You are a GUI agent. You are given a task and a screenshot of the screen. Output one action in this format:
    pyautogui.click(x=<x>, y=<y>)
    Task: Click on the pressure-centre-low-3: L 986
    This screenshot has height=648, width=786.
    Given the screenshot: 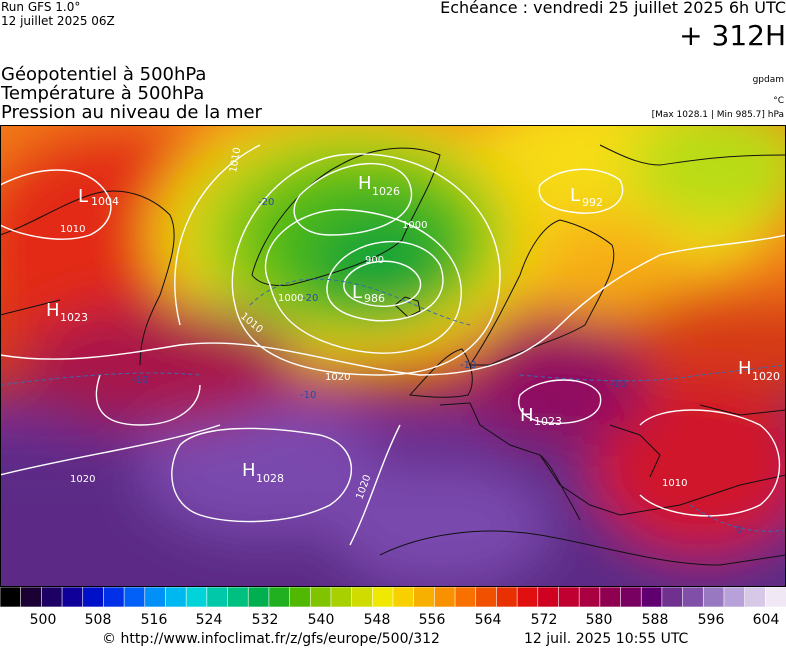 What is the action you would take?
    pyautogui.click(x=368, y=293)
    